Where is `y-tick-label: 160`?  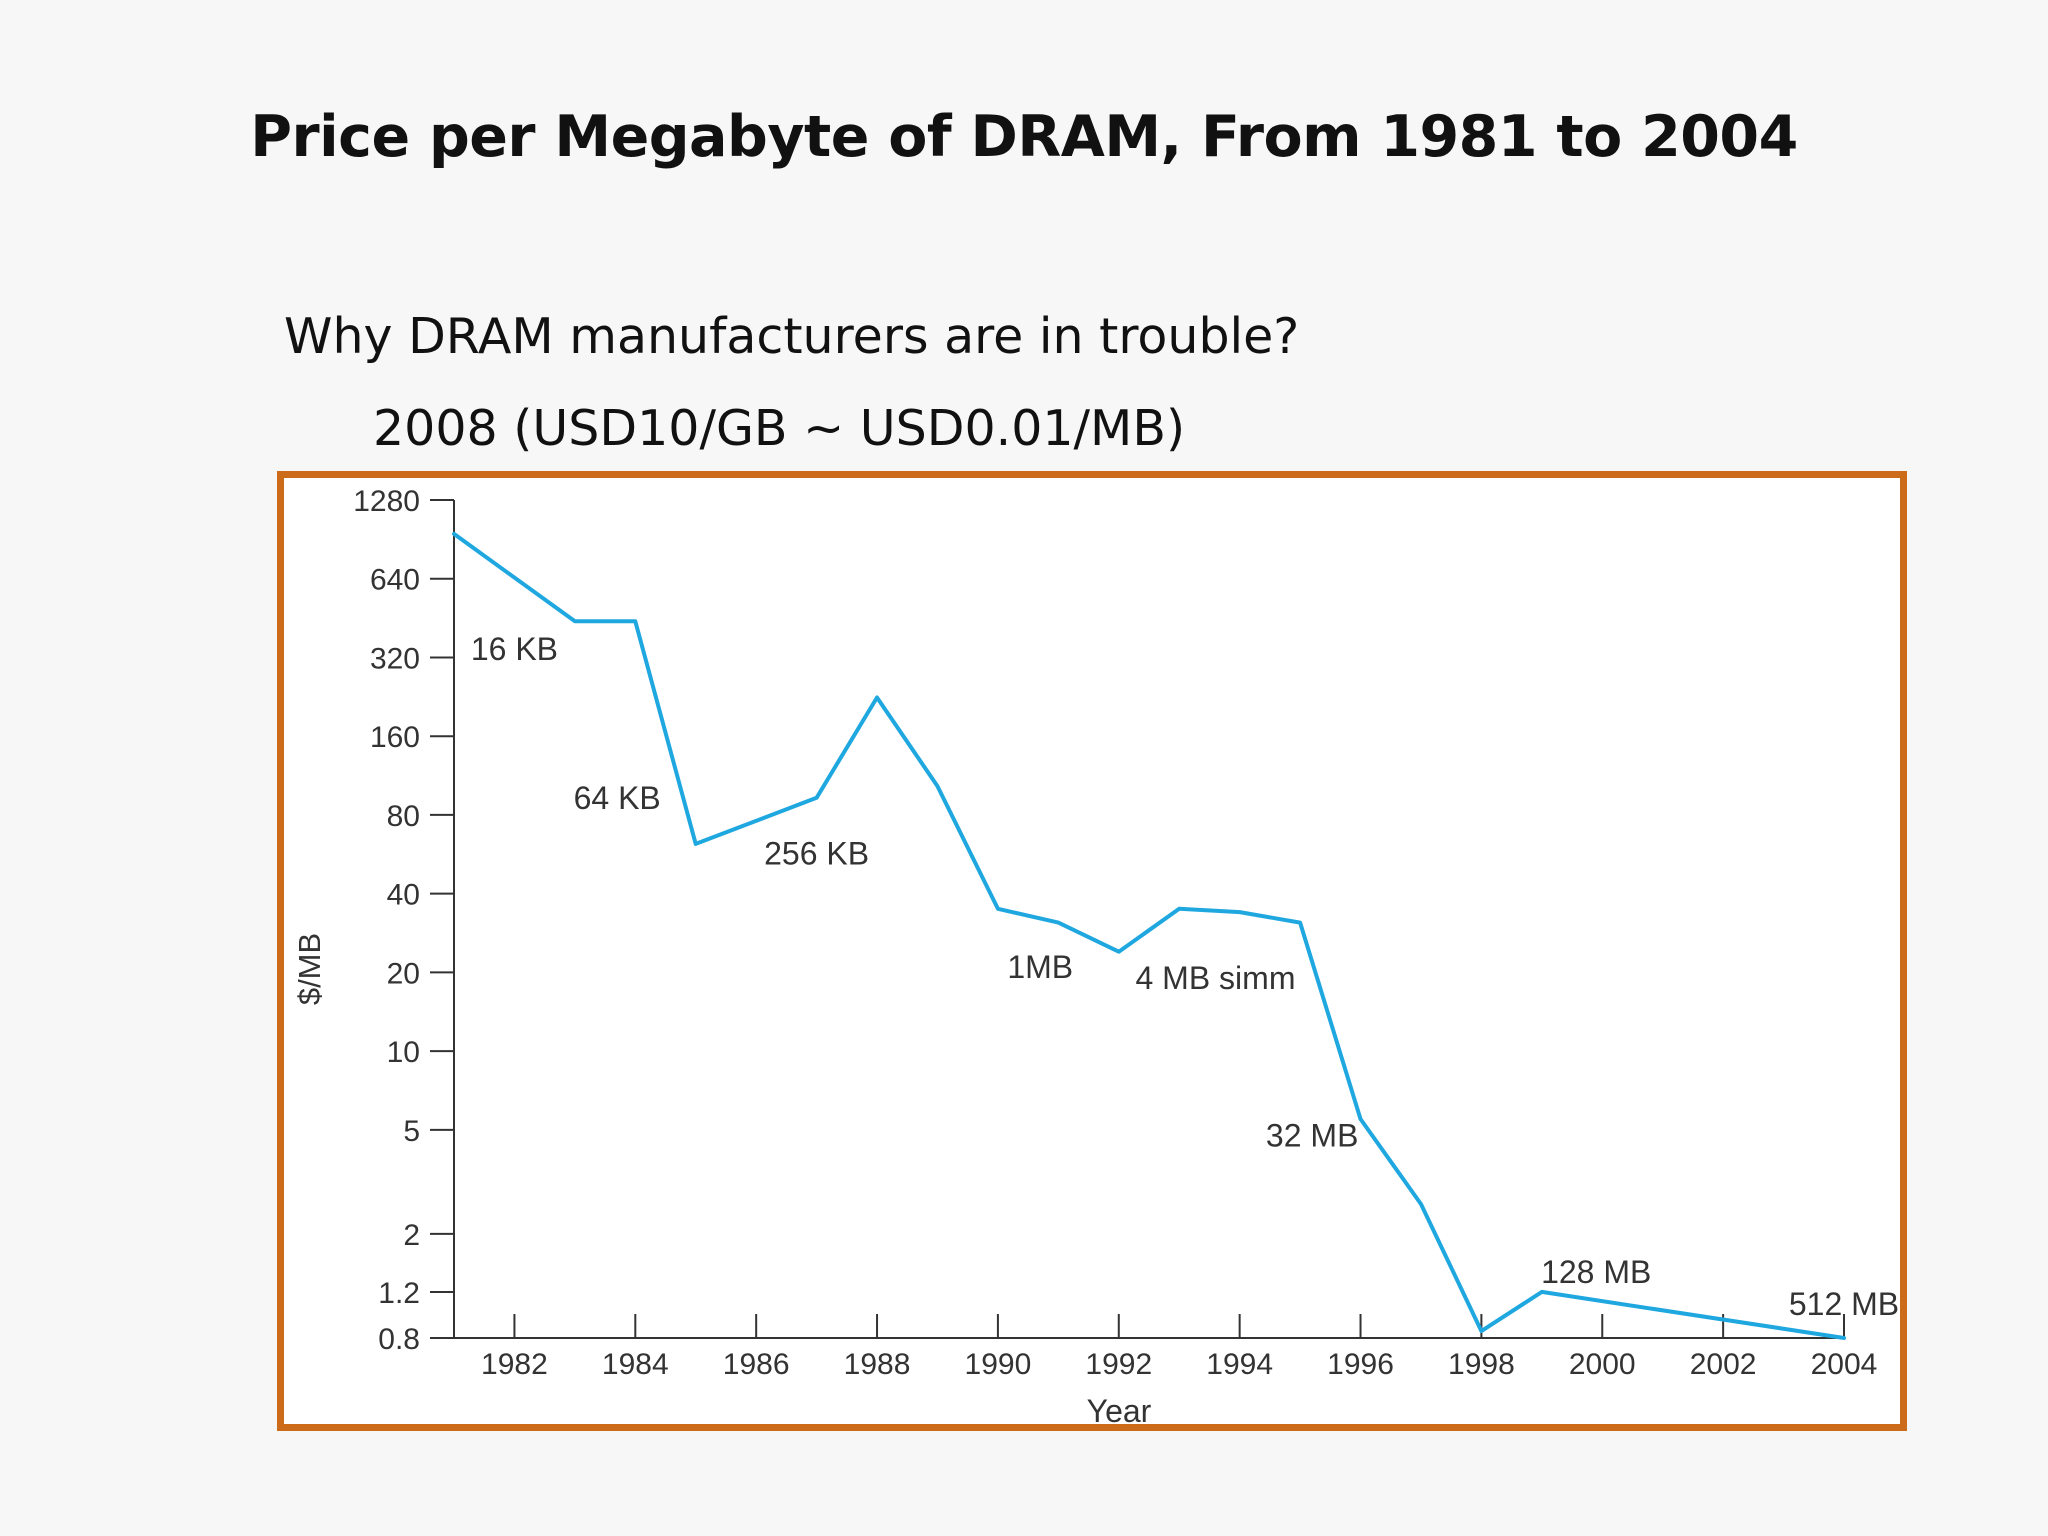 y-tick-label: 160 is located at coordinates (395, 737).